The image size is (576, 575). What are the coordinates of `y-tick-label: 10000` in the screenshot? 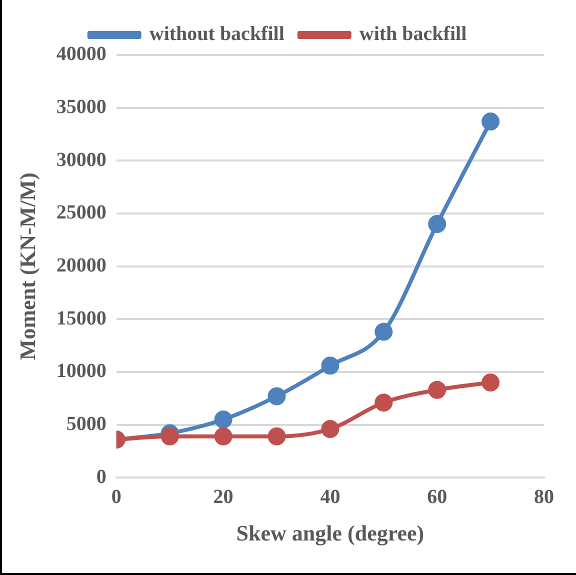 It's located at (81, 371).